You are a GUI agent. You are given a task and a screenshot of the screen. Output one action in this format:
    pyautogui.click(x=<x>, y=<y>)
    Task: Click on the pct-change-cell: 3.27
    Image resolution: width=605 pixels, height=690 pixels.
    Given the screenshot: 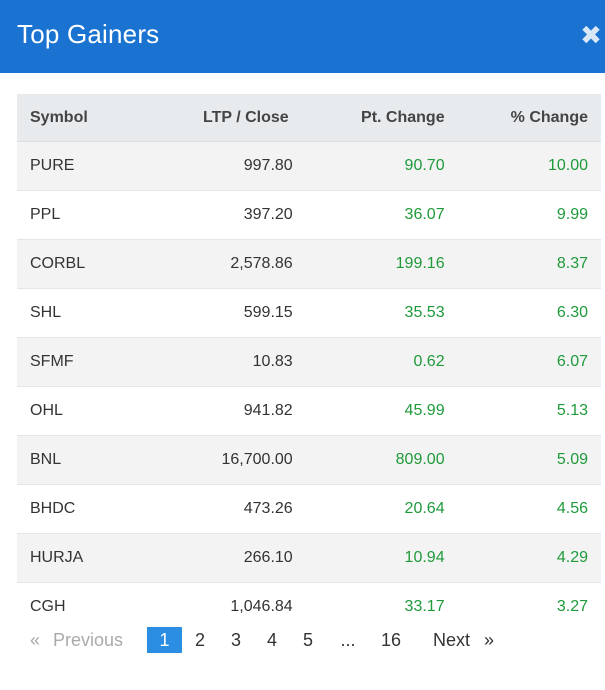 What is the action you would take?
    pyautogui.click(x=522, y=606)
    